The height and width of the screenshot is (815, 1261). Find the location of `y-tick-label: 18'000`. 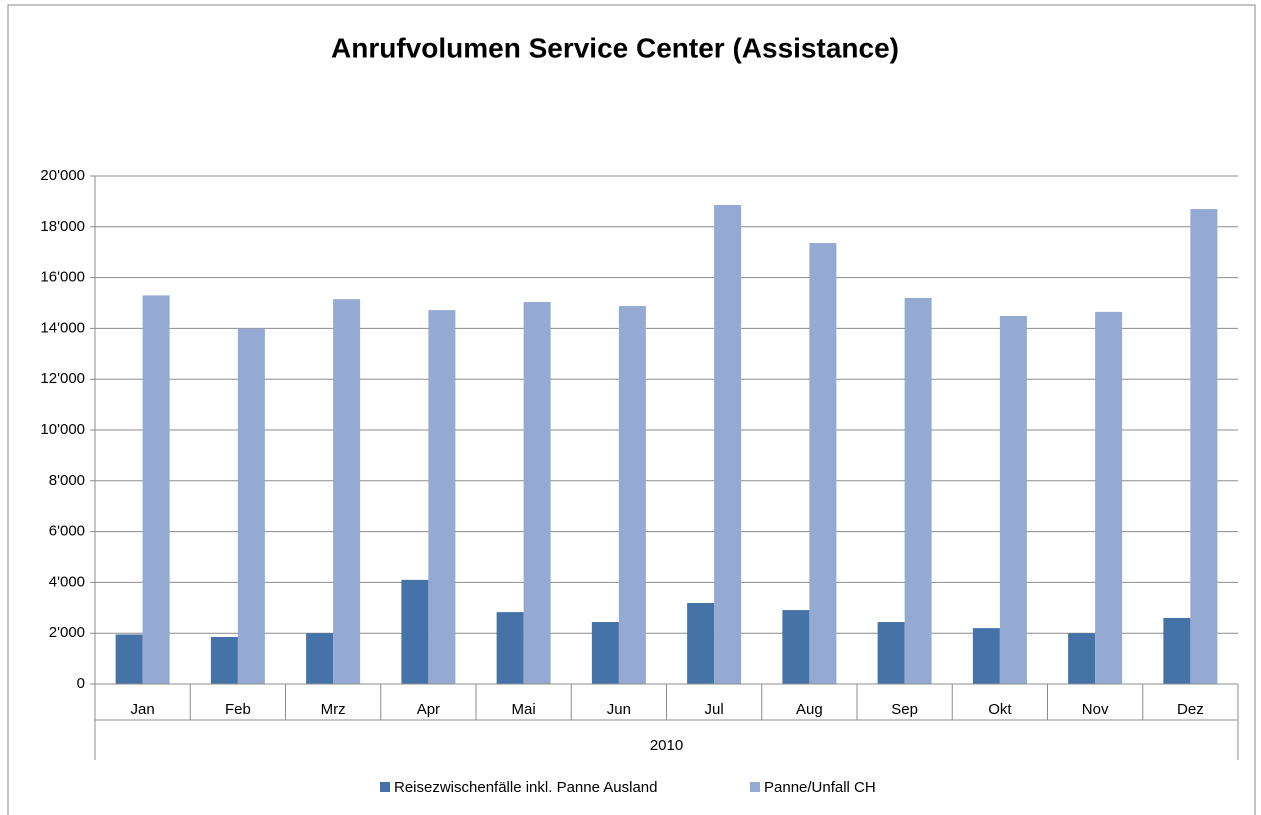

y-tick-label: 18'000 is located at coordinates (62, 226).